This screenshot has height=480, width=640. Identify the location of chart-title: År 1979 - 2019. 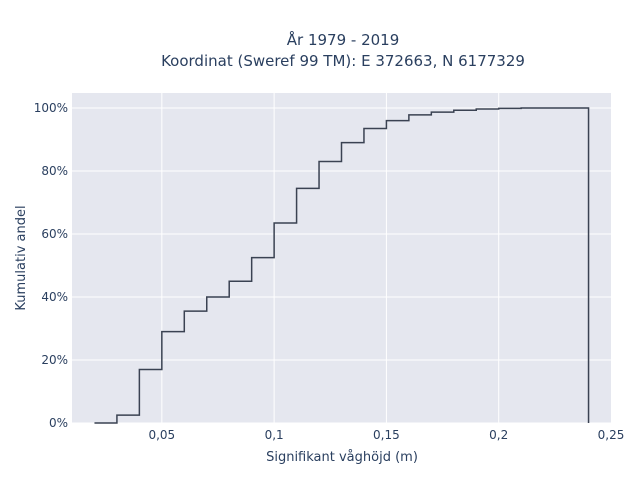
(343, 39).